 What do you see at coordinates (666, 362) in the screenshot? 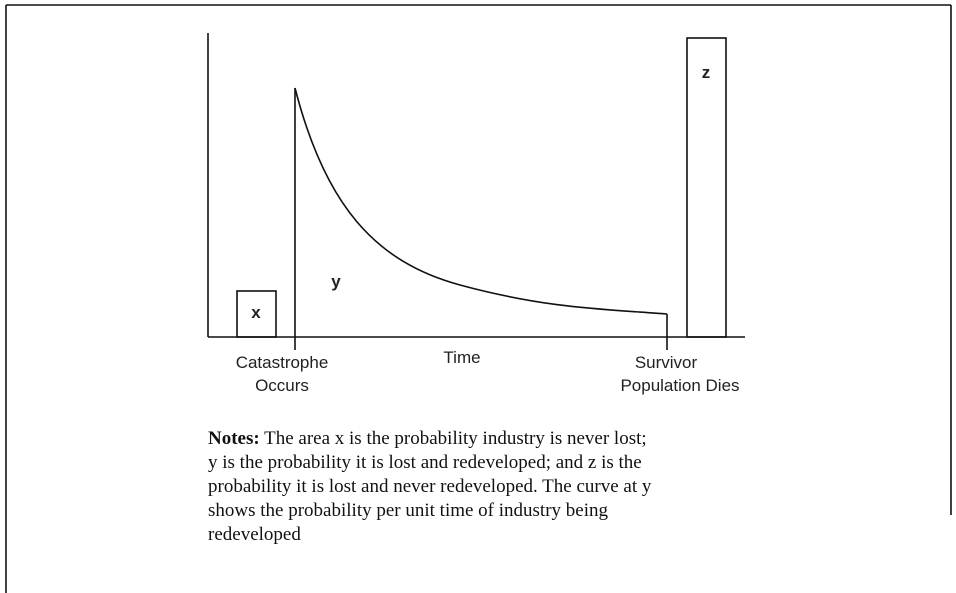
I see `axis-label: Survivor` at bounding box center [666, 362].